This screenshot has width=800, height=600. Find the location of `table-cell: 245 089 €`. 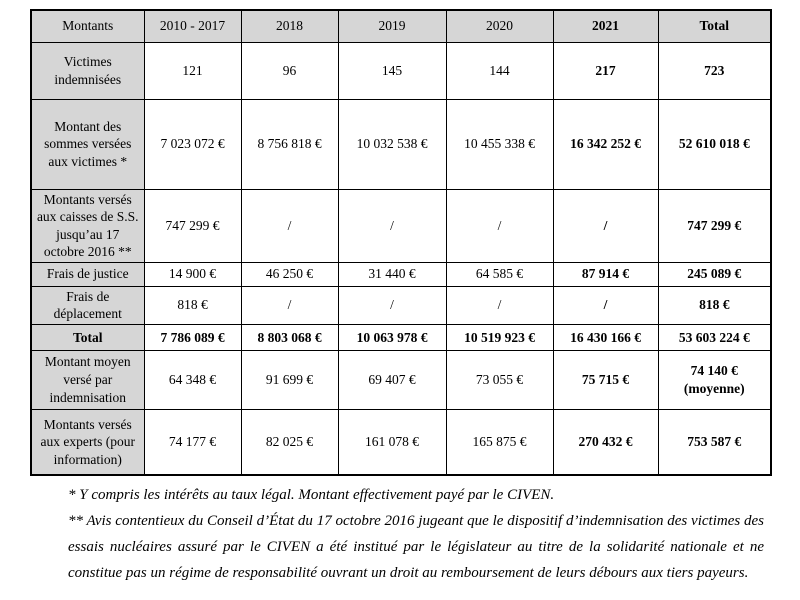

table-cell: 245 089 € is located at coordinates (714, 274).